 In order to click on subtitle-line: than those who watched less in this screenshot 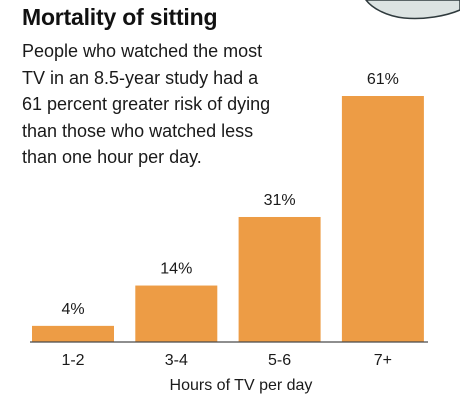, I will do `click(138, 130)`.